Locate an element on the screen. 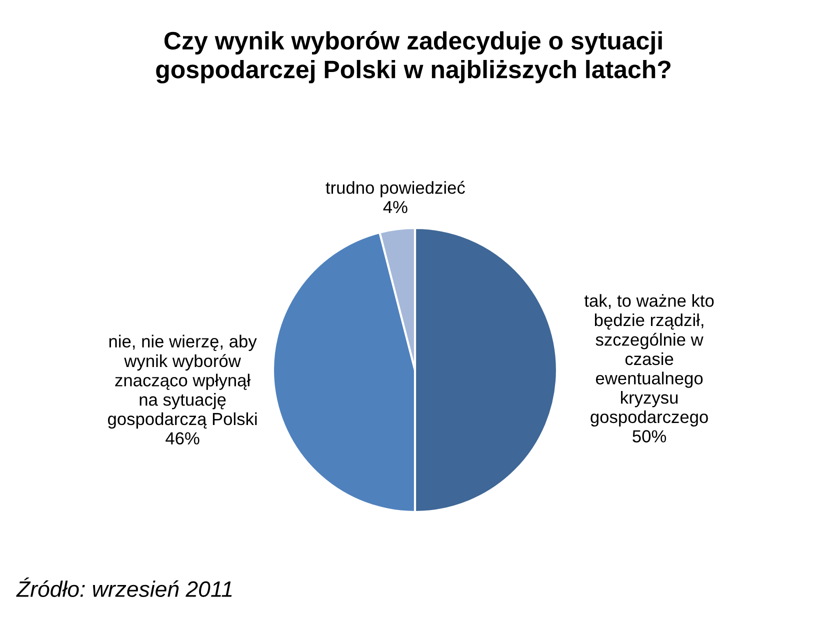 The height and width of the screenshot is (620, 827). chart-title: Czy wynik wyborów zadecyduje o sytuacji gospodarczej Polski w najbliższych latach? is located at coordinates (413, 57).